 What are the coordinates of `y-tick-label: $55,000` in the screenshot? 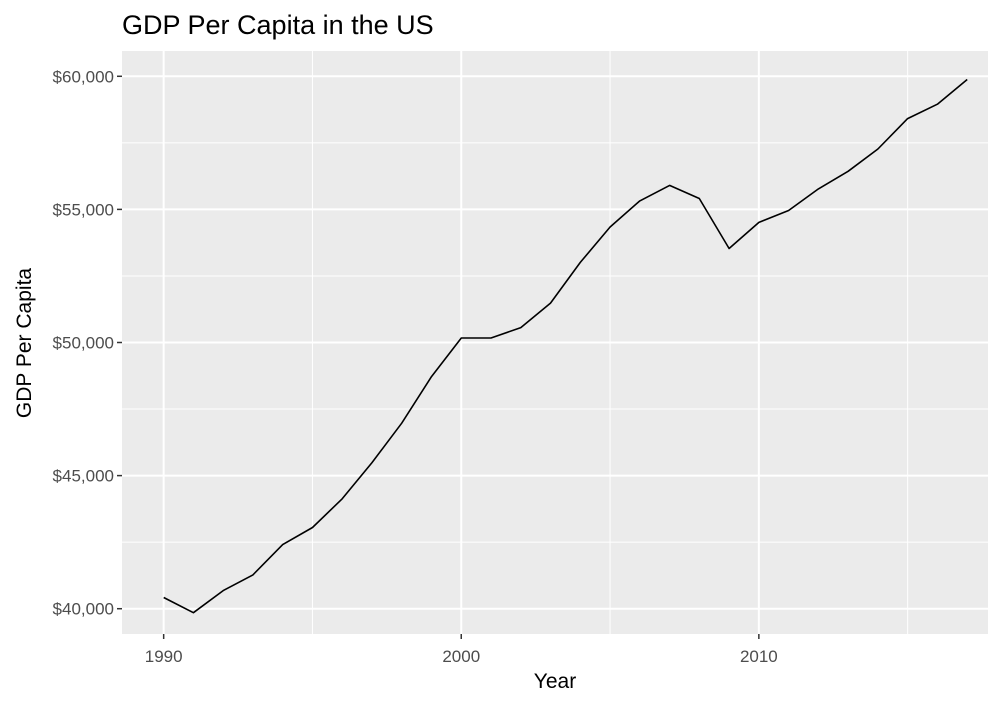 It's located at (83, 209).